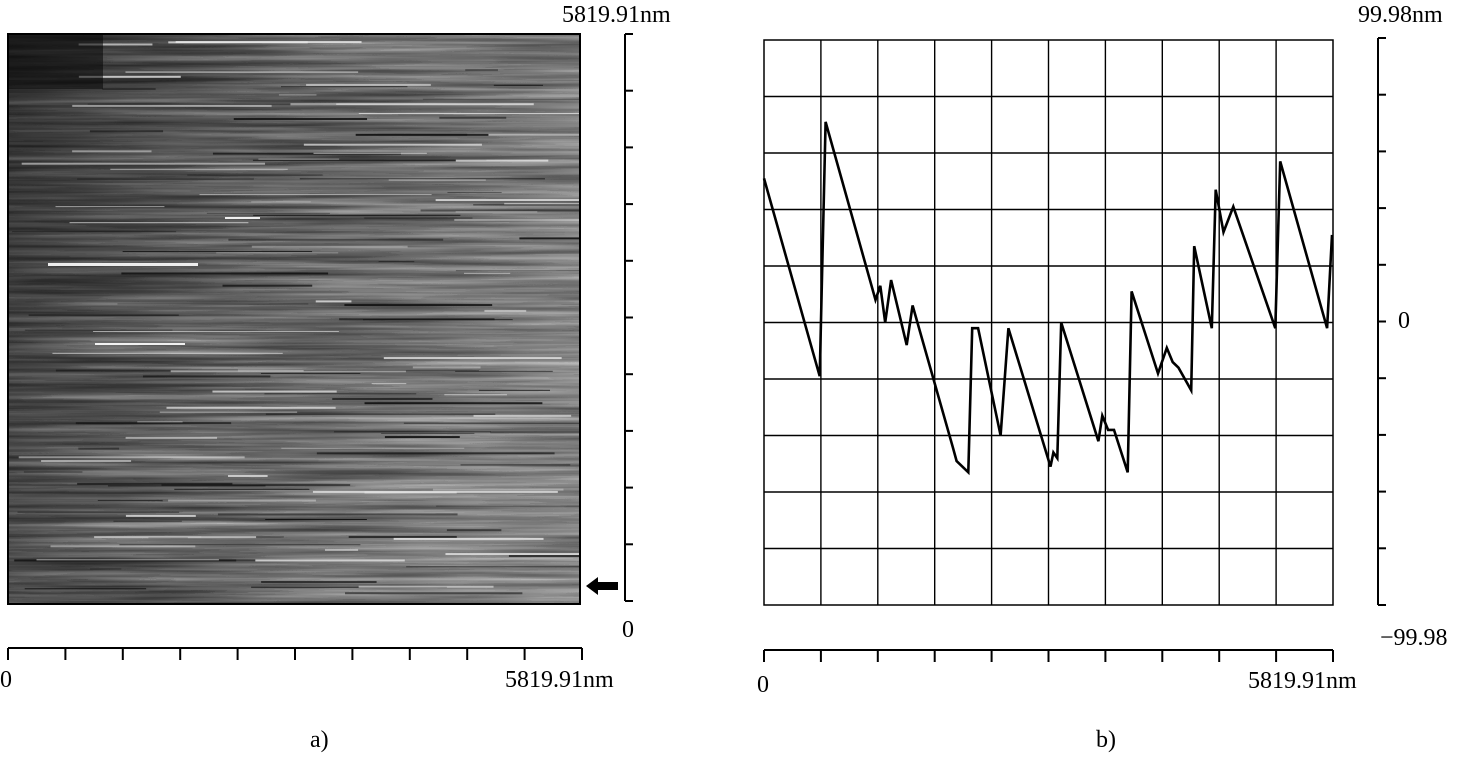 The width and height of the screenshot is (1472, 775). What do you see at coordinates (628, 630) in the screenshot?
I see `panel-a-y-bottom-label: 0` at bounding box center [628, 630].